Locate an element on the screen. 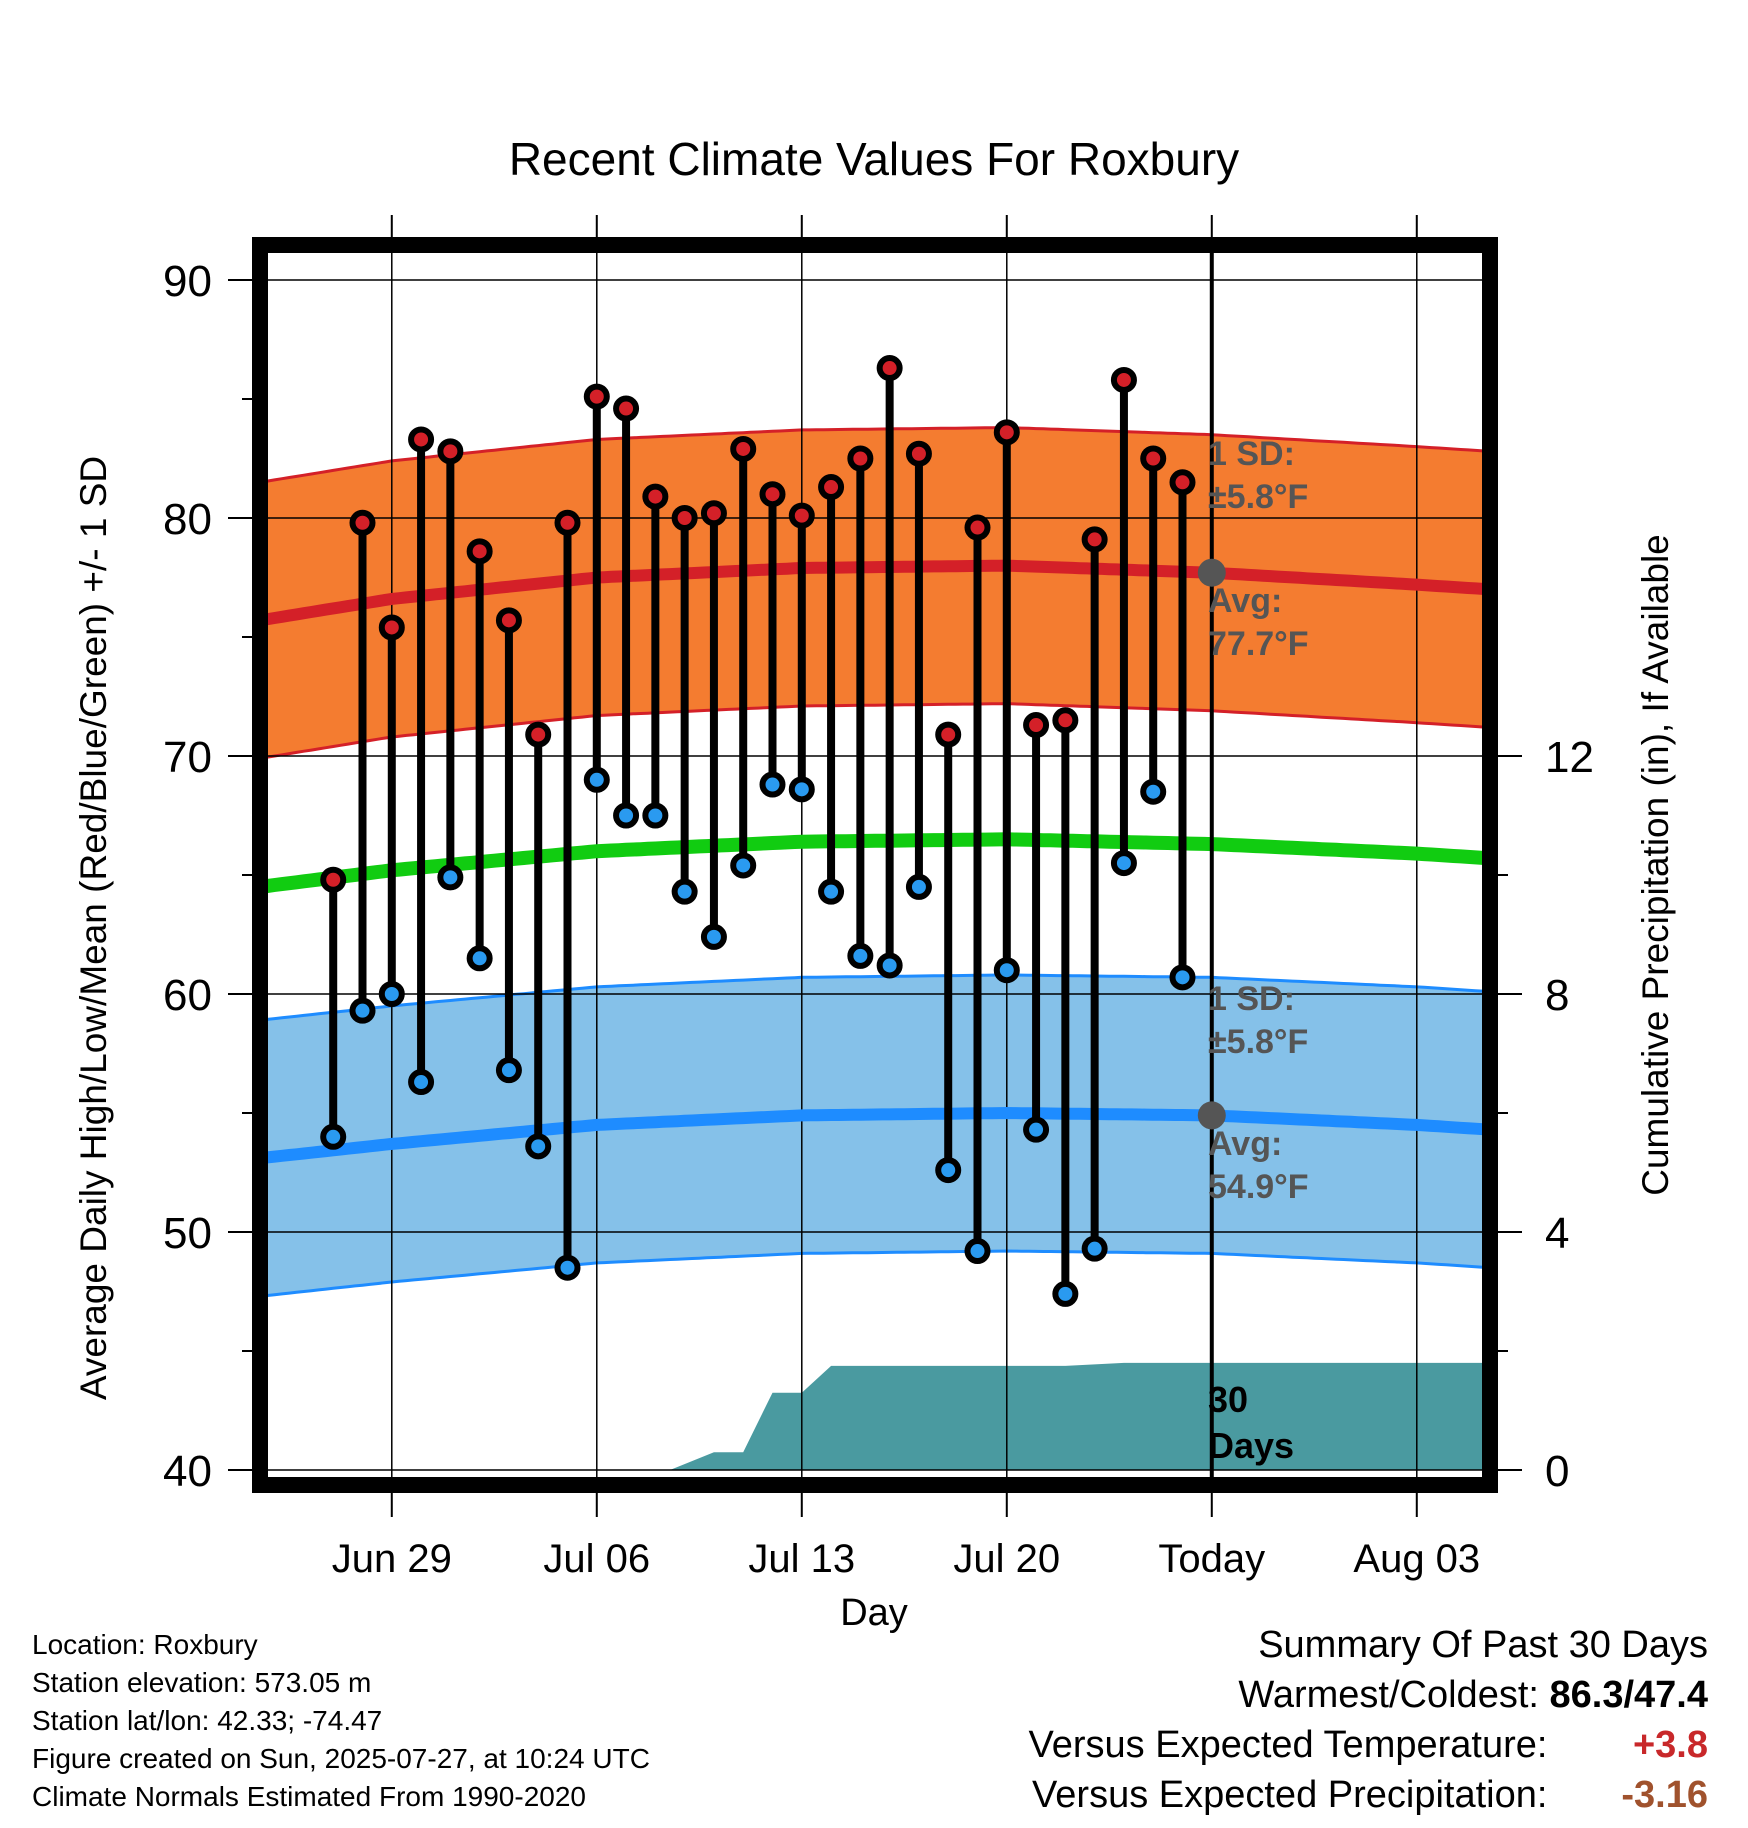 This screenshot has width=1748, height=1828. low-sd-label: 1 SD: is located at coordinates (1251, 999).